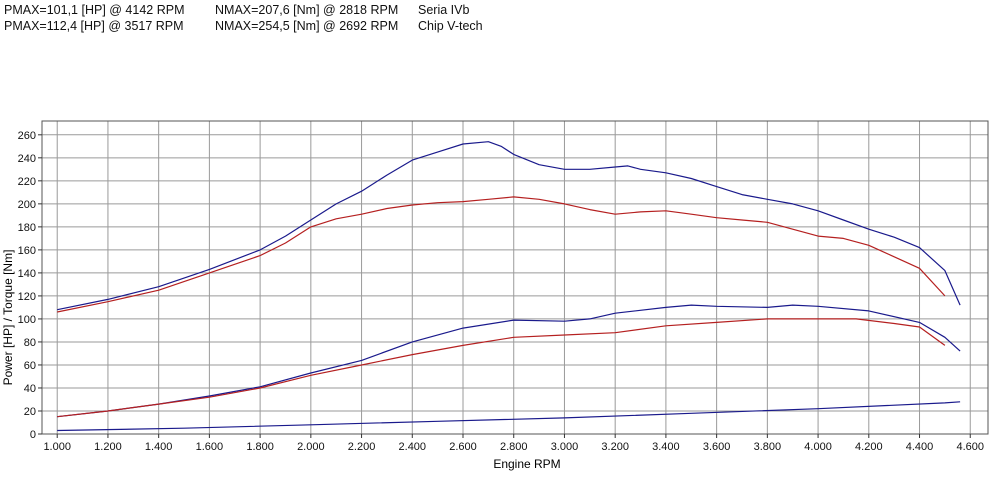  Describe the element at coordinates (27, 251) in the screenshot. I see `y-tick-label: 160` at that location.